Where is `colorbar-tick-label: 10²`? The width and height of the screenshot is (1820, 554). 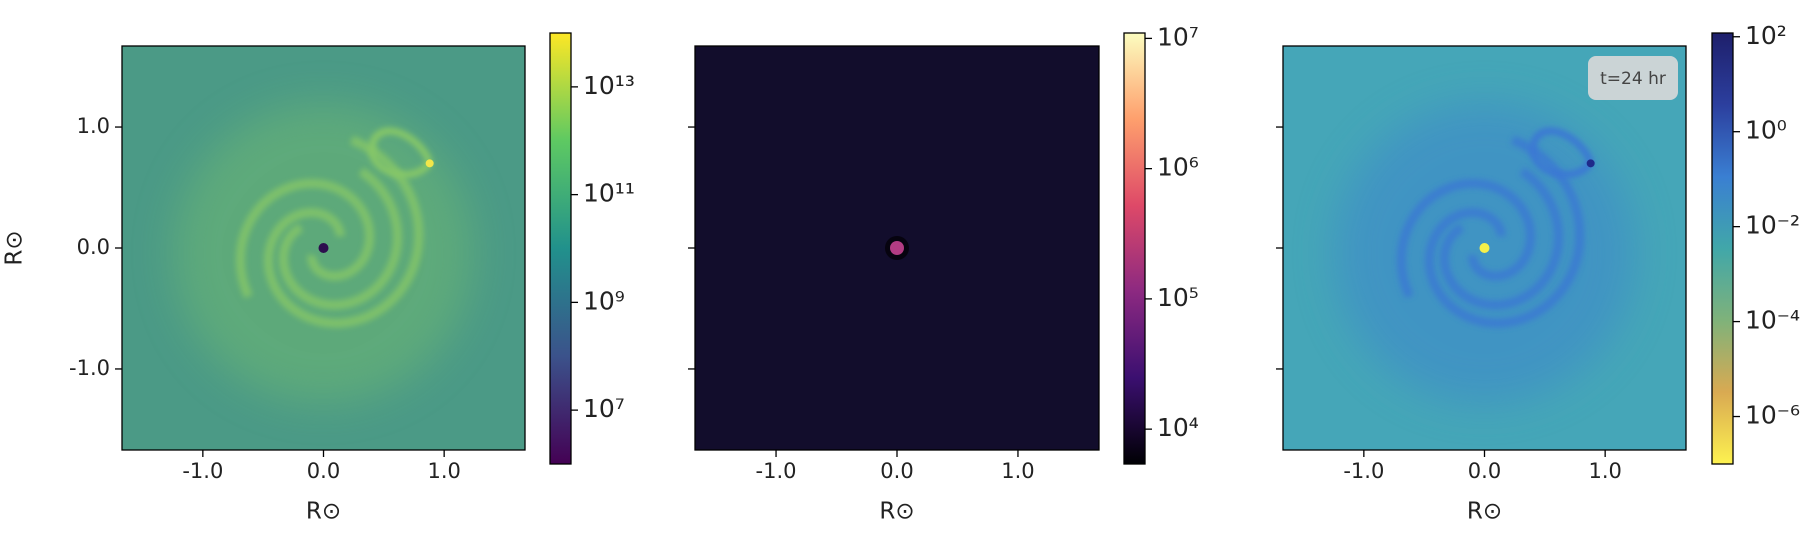
colorbar-tick-label: 10² is located at coordinates (1766, 35).